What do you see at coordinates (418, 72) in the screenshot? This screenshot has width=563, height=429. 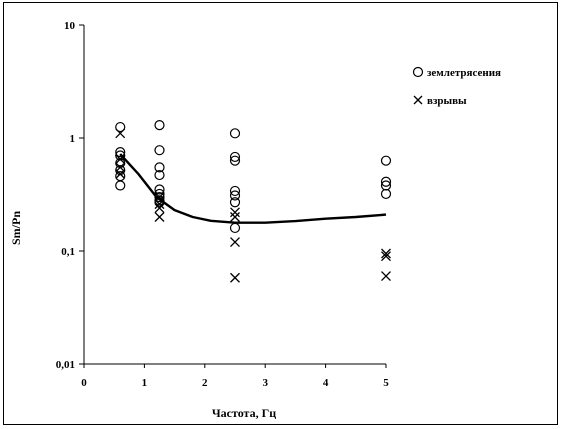 I see `legend-circle-marker` at bounding box center [418, 72].